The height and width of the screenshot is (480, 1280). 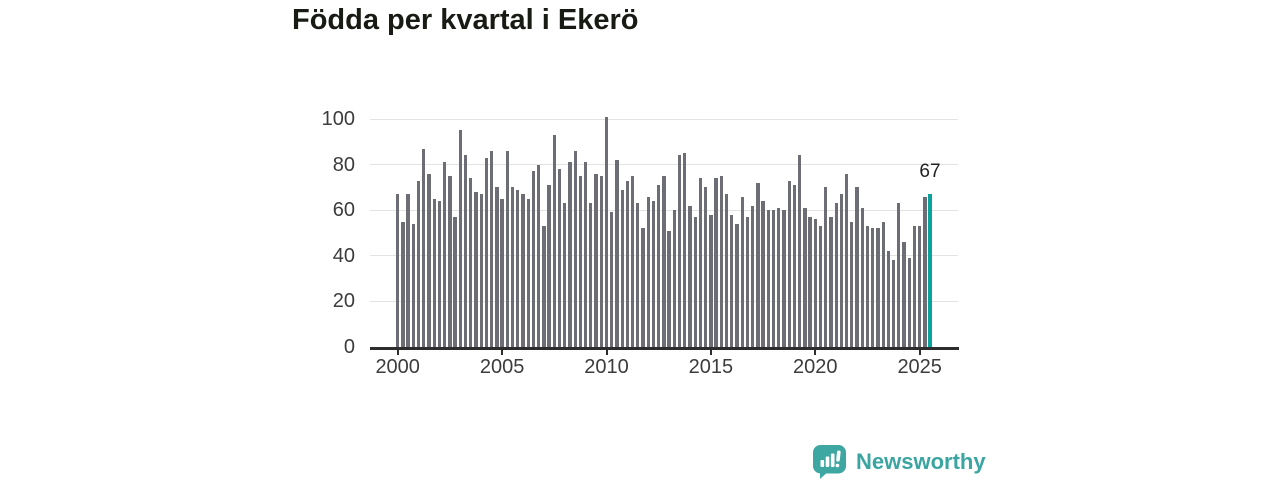 What do you see at coordinates (343, 255) in the screenshot?
I see `y-axis-label-40: 40` at bounding box center [343, 255].